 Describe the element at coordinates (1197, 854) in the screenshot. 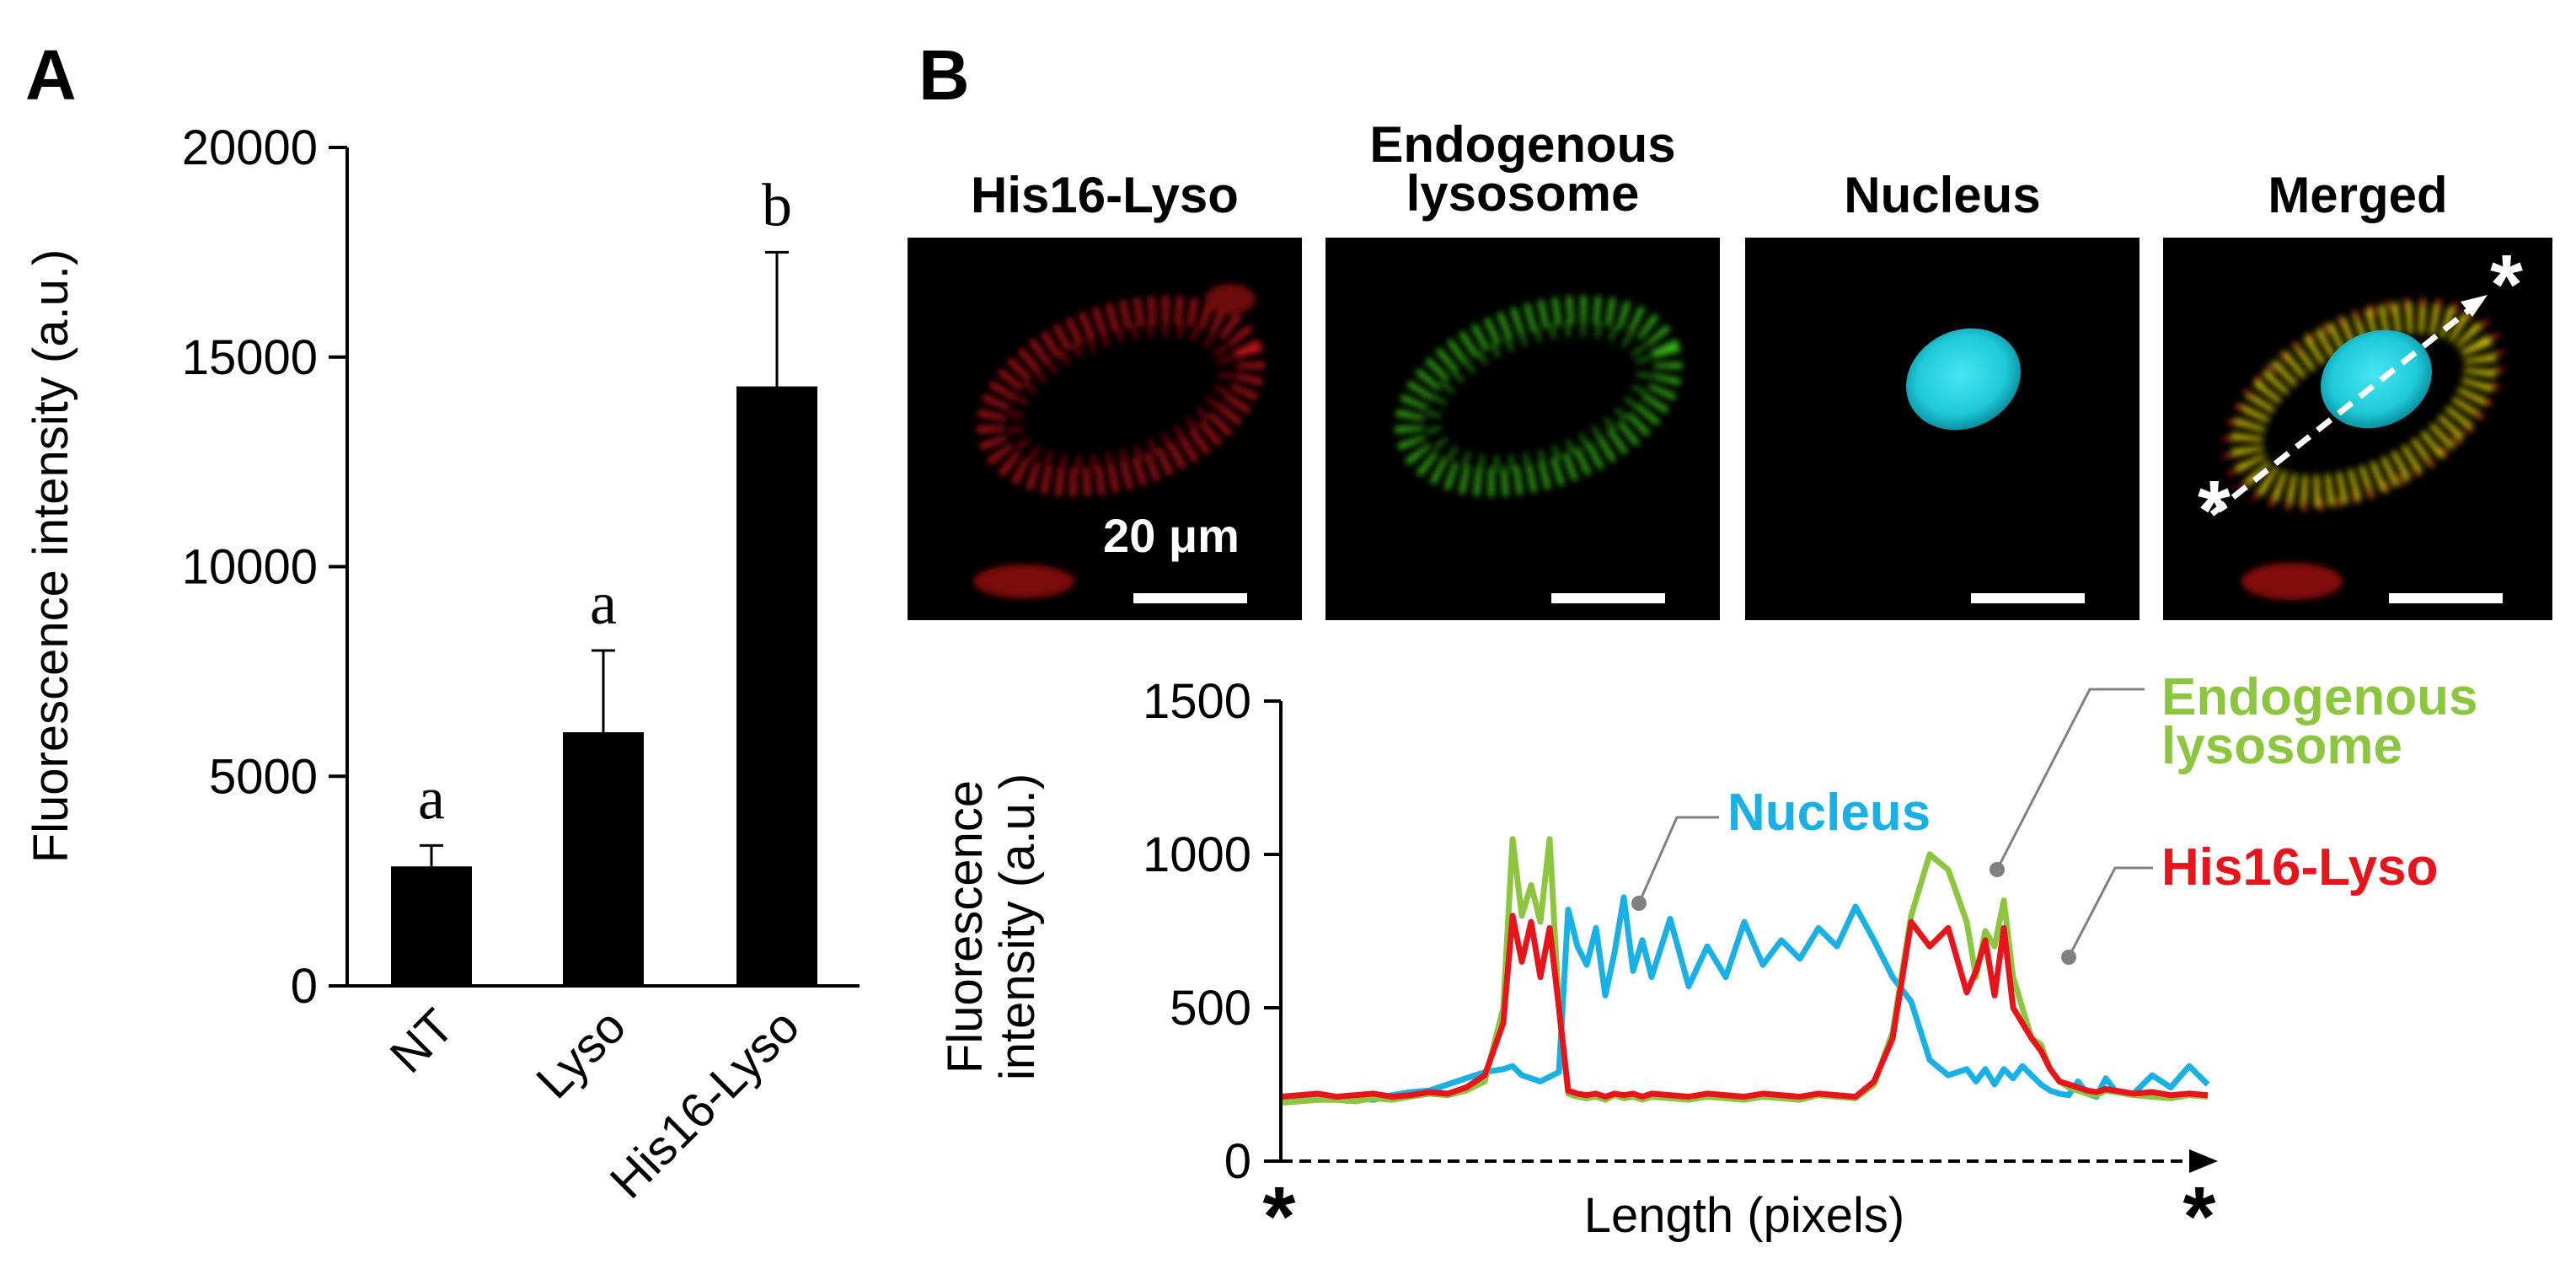

I see `panel-b-y-tick-label: 1000` at that location.